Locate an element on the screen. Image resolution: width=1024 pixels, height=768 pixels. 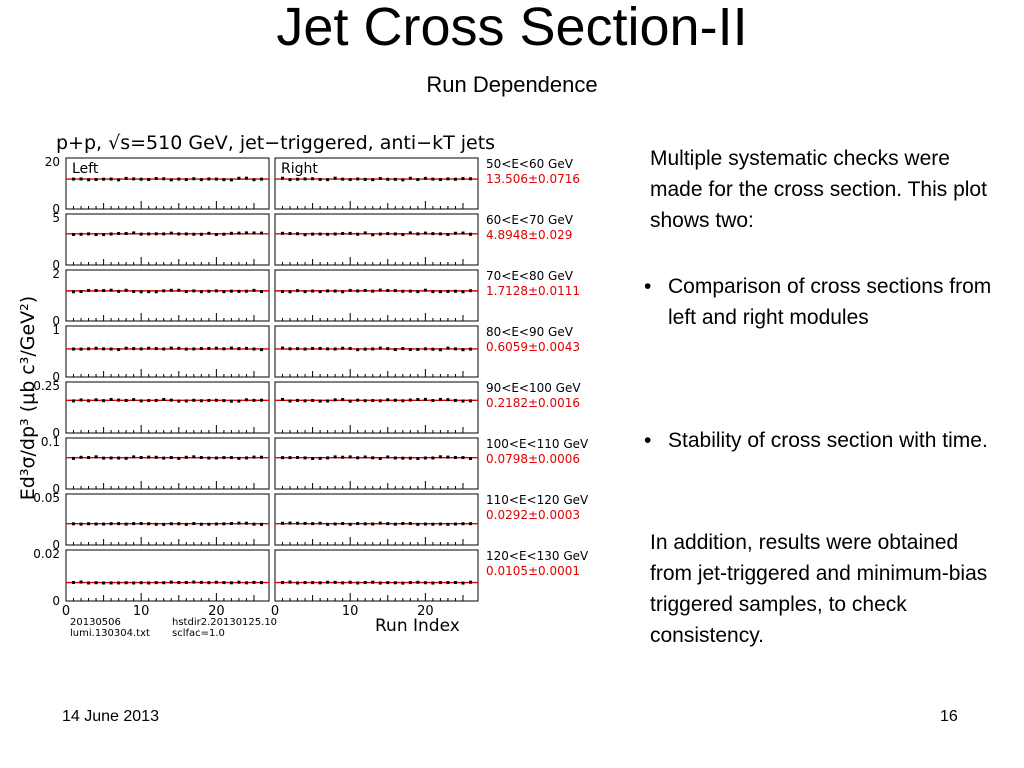
fit-result-label: 1.7128±0.0111 is located at coordinates (533, 291).